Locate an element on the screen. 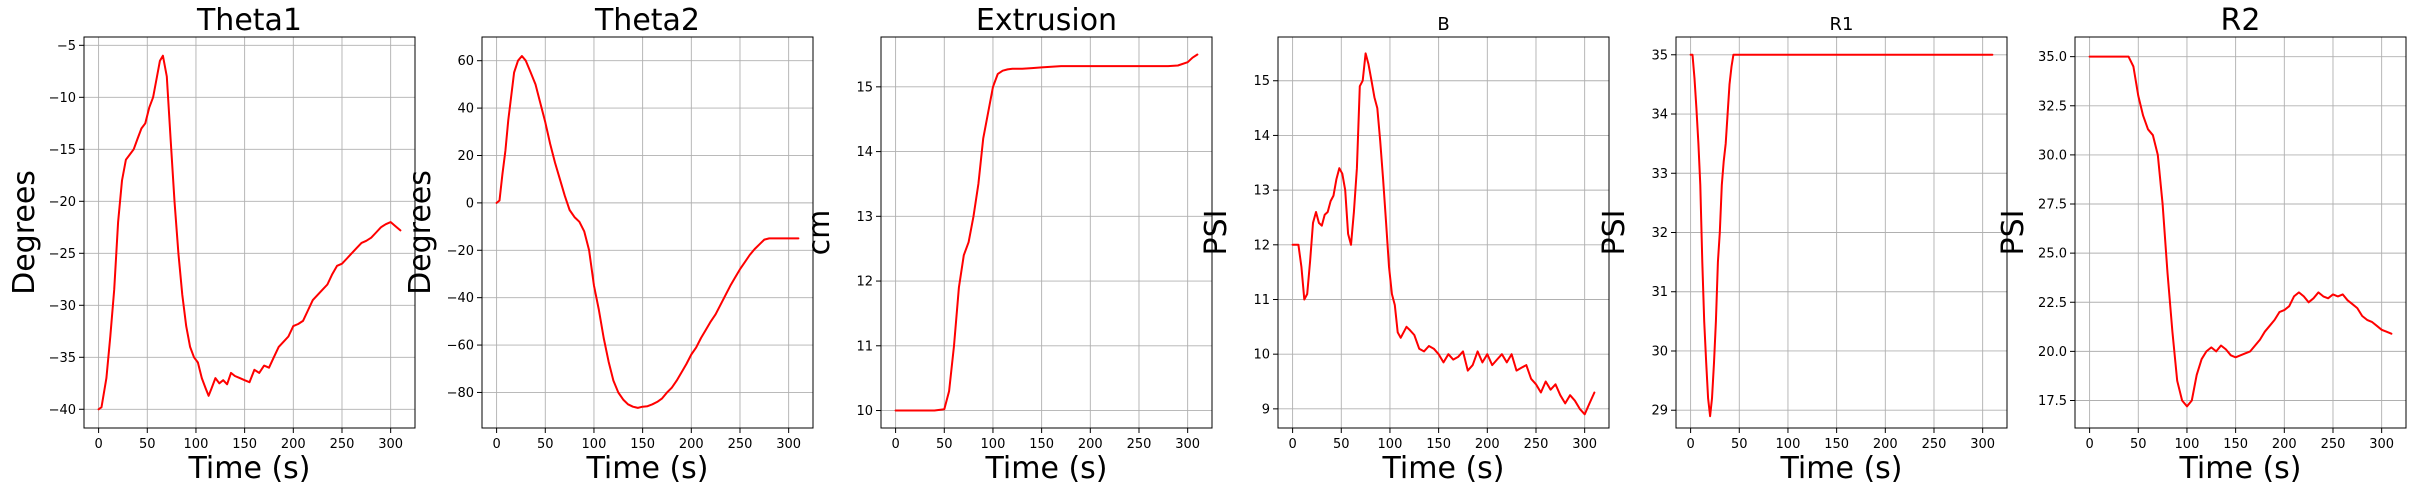 The width and height of the screenshot is (2417, 492). y-tick-label: 35 is located at coordinates (1659, 55).